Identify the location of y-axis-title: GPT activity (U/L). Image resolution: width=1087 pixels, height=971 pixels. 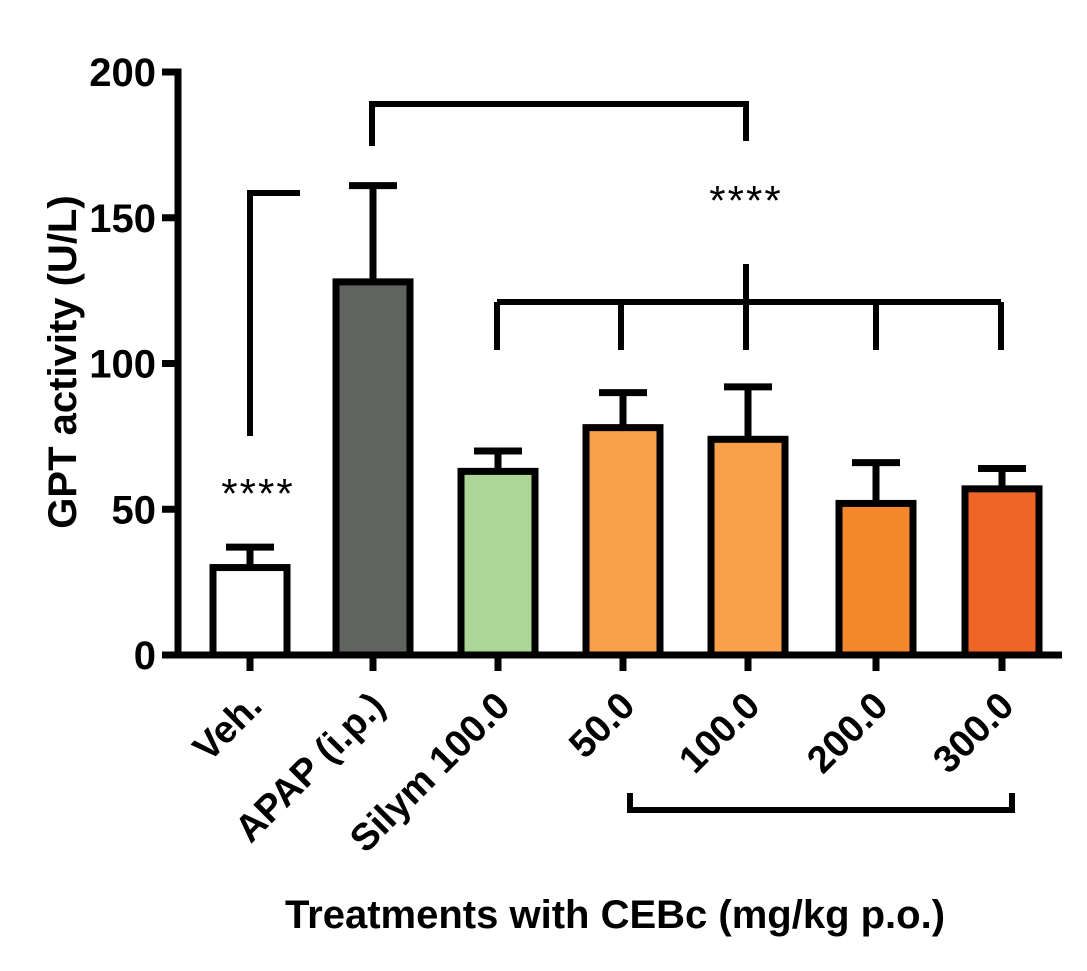
(63, 361).